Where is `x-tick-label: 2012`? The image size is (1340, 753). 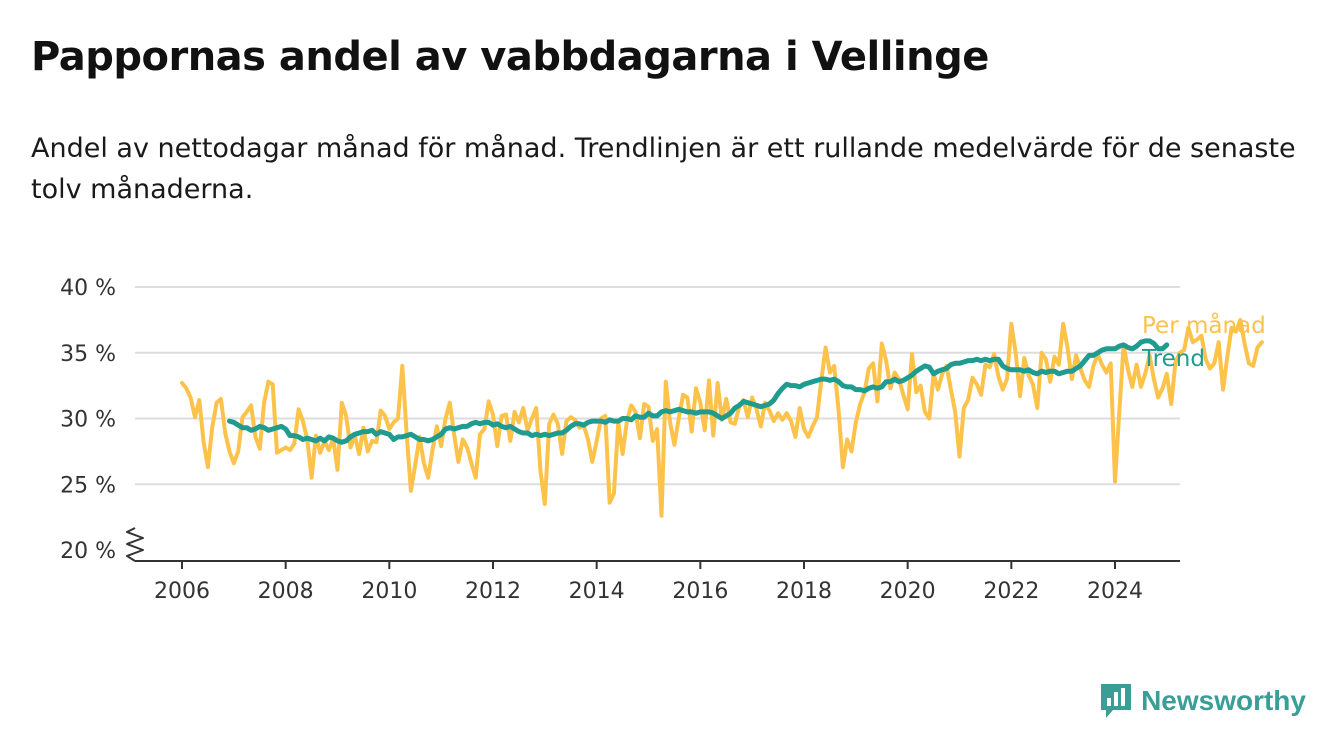
x-tick-label: 2012 is located at coordinates (493, 591).